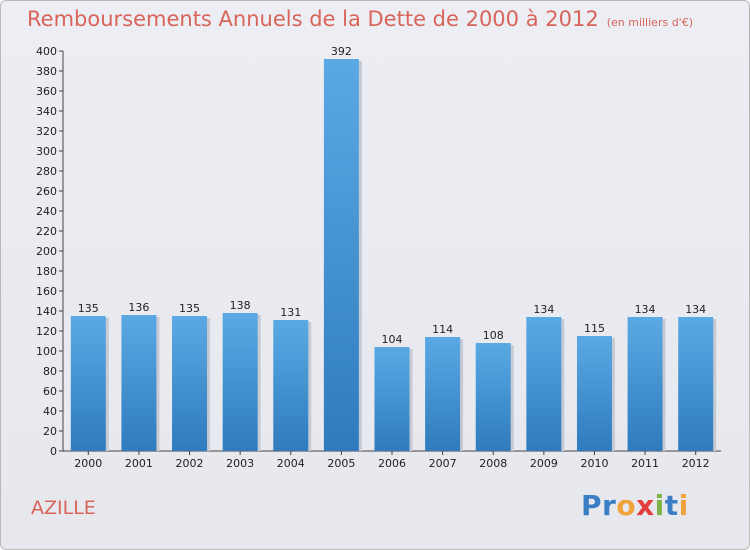 The width and height of the screenshot is (750, 550). Describe the element at coordinates (46, 211) in the screenshot. I see `y-tick-label: 240` at that location.